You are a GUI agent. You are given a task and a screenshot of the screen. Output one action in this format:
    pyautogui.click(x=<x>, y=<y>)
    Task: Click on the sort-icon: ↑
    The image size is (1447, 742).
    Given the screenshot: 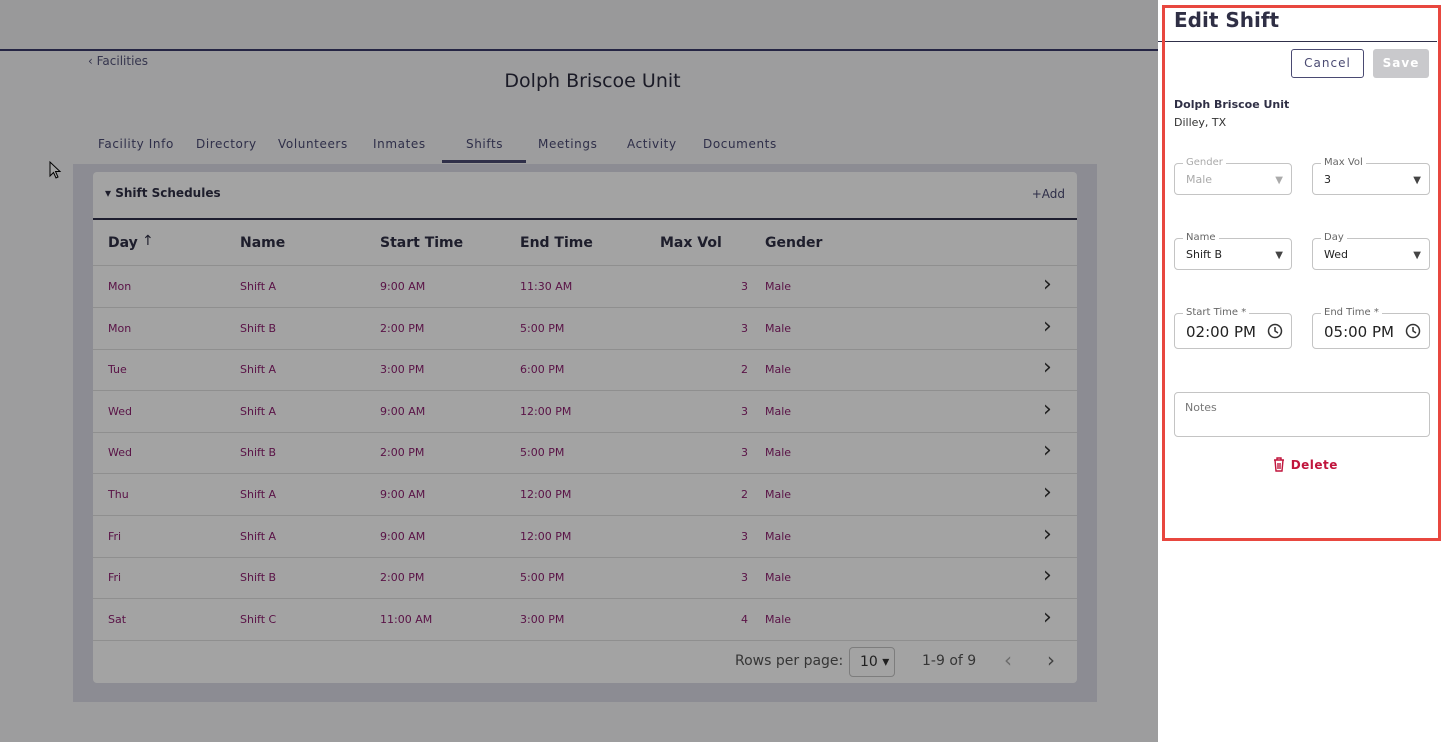 What is the action you would take?
    pyautogui.click(x=148, y=241)
    